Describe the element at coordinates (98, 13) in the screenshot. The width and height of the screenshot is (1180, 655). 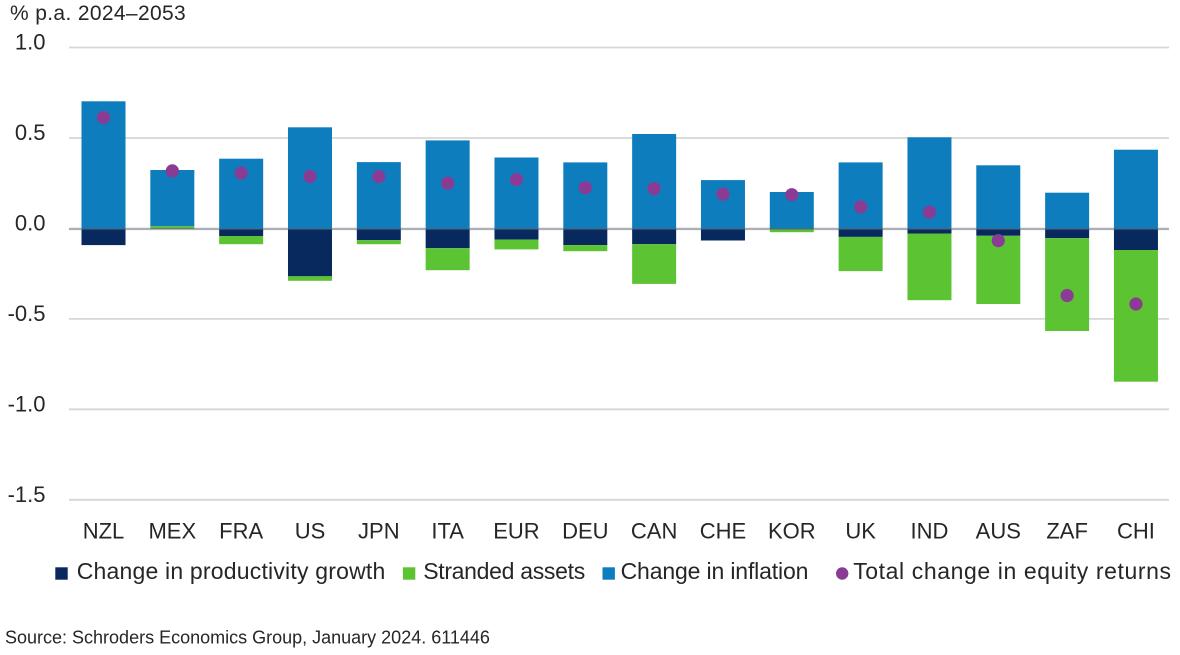
I see `svg-text: % p.a. 2024–2053` at that location.